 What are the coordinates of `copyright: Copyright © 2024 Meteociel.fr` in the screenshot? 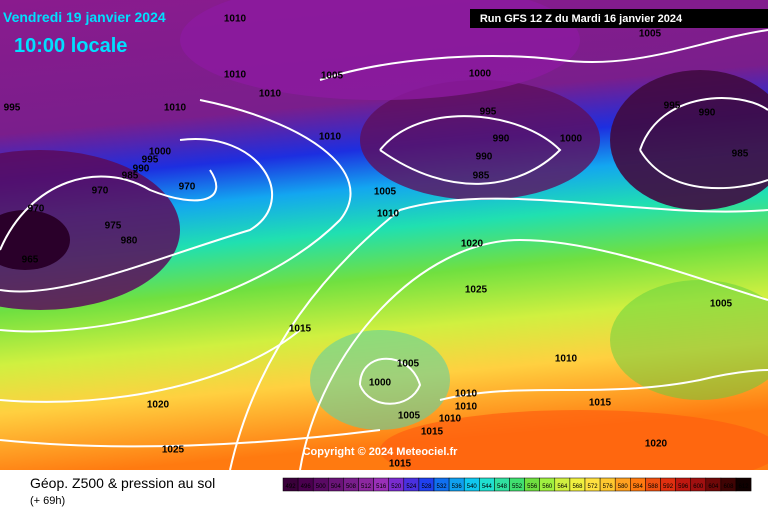 It's located at (381, 452).